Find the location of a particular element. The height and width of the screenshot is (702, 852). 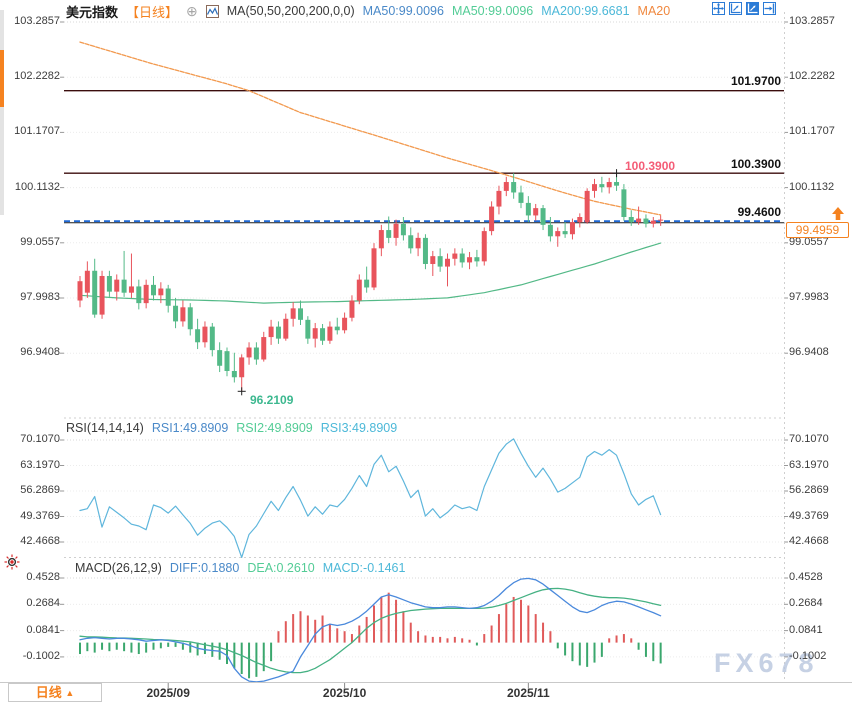

ma20-label: MA20 is located at coordinates (654, 11).